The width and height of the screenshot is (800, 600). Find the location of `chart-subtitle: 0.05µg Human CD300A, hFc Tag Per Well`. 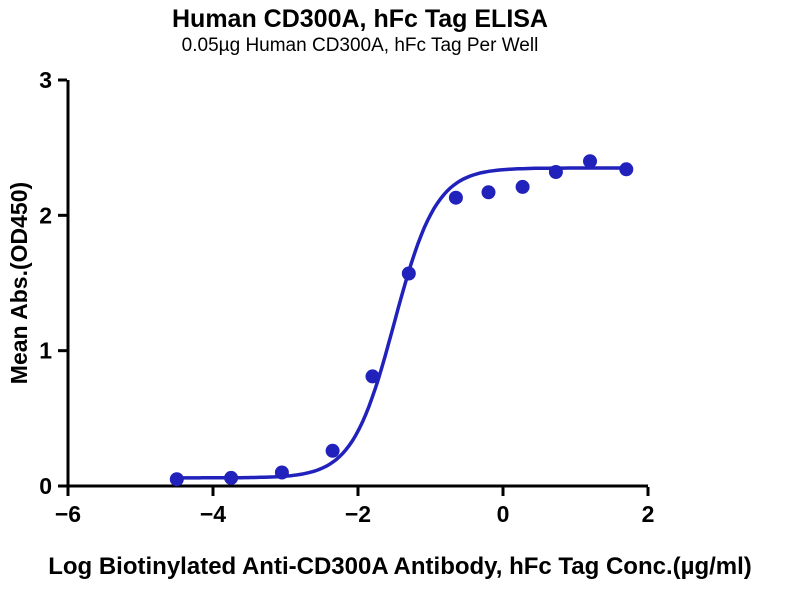

chart-subtitle: 0.05µg Human CD300A, hFc Tag Per Well is located at coordinates (360, 45).